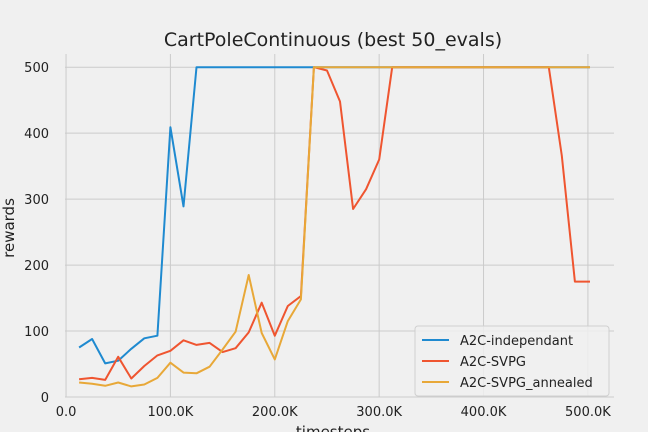 Image resolution: width=648 pixels, height=432 pixels. Describe the element at coordinates (36, 332) in the screenshot. I see `y-tick-label: 100` at that location.